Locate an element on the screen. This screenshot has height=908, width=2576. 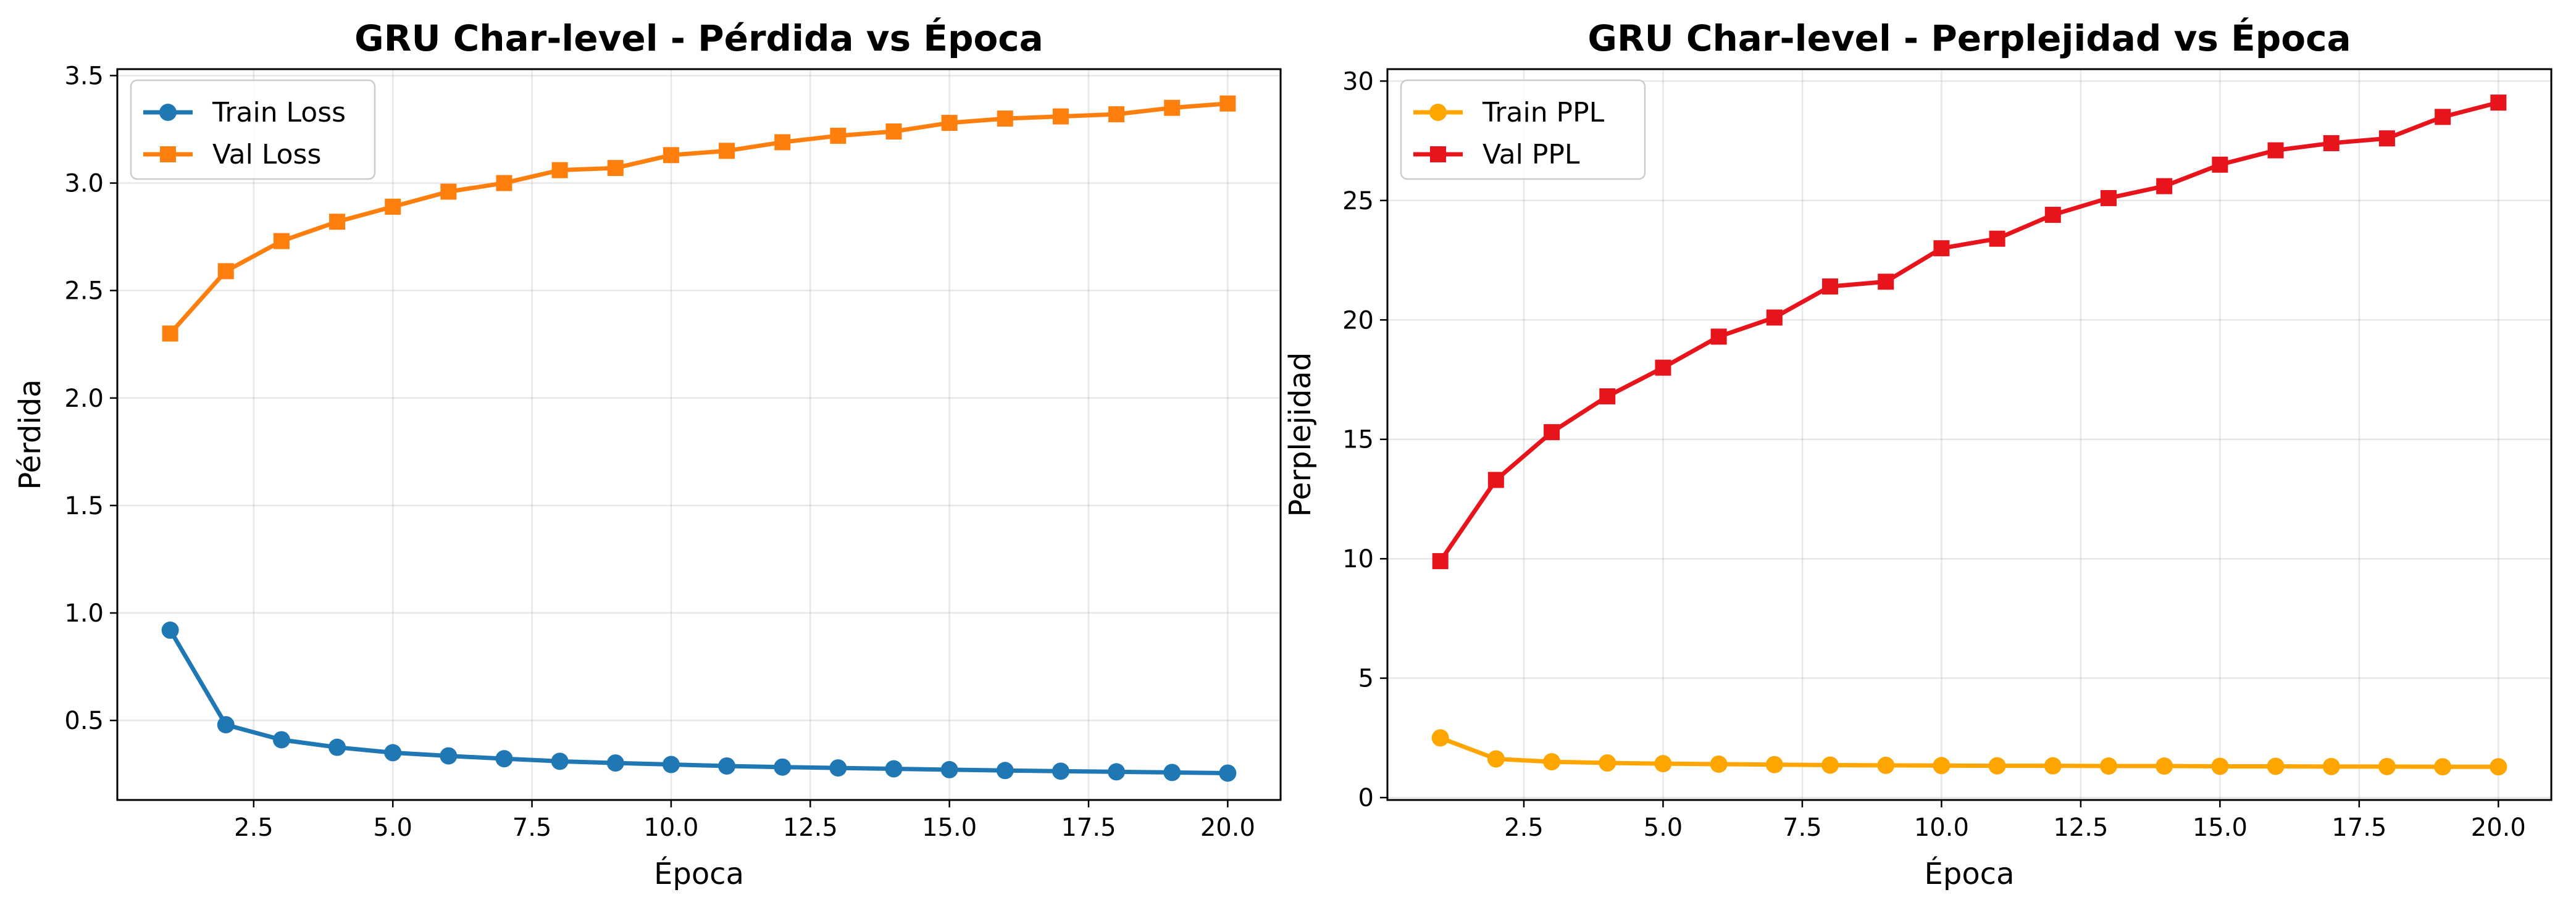
ppl-legend-label: Train PPL is located at coordinates (1544, 112).